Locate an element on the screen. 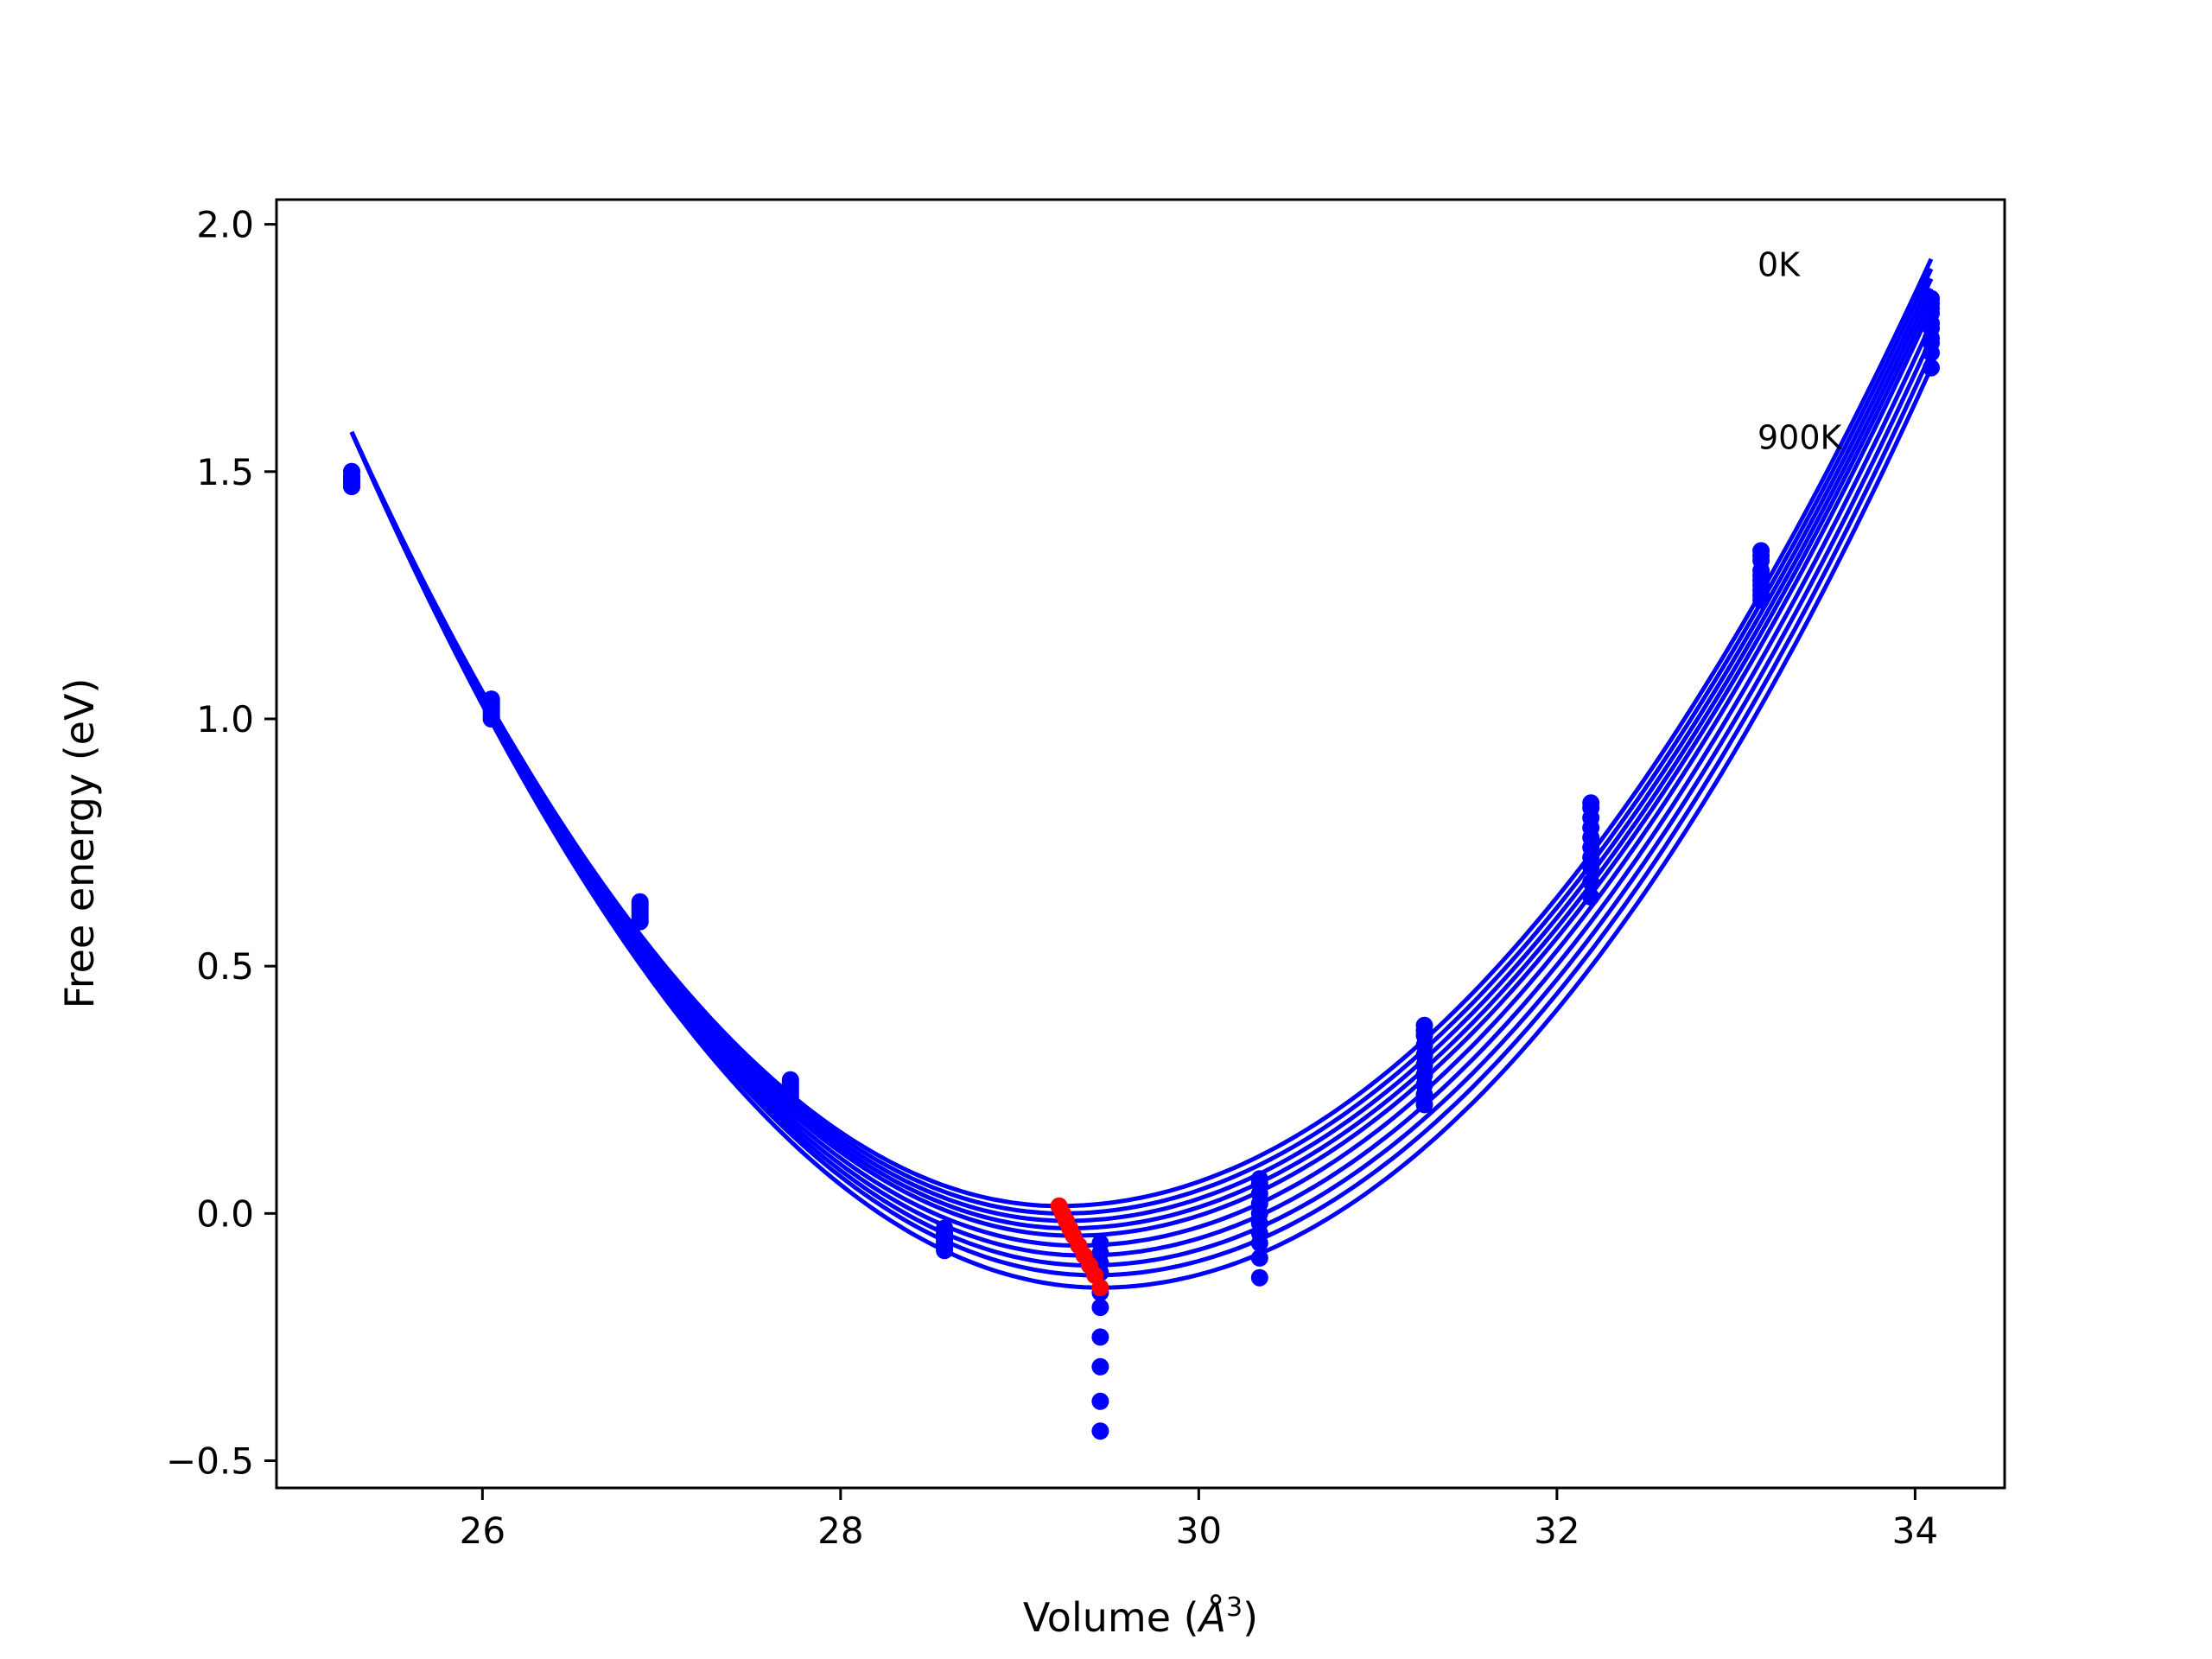 This screenshot has width=2212, height=1659. y-axis-ticks: −0.5 0.0 0.5 1.0 1.5 2.0 is located at coordinates (221, 843).